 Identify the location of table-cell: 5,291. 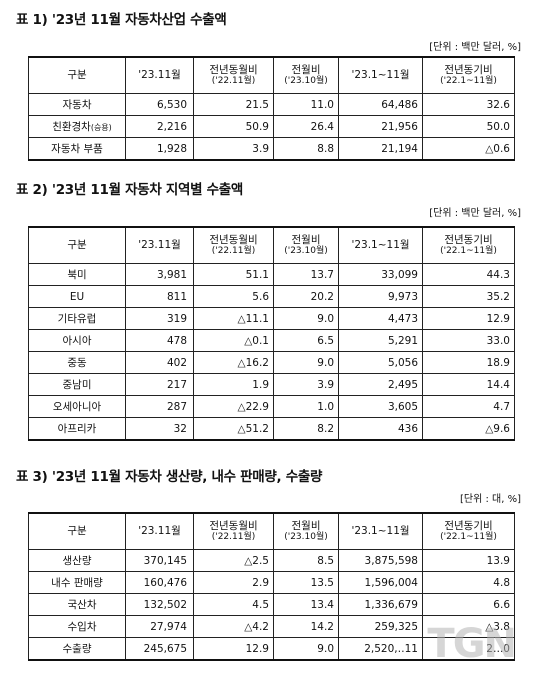
(380, 340).